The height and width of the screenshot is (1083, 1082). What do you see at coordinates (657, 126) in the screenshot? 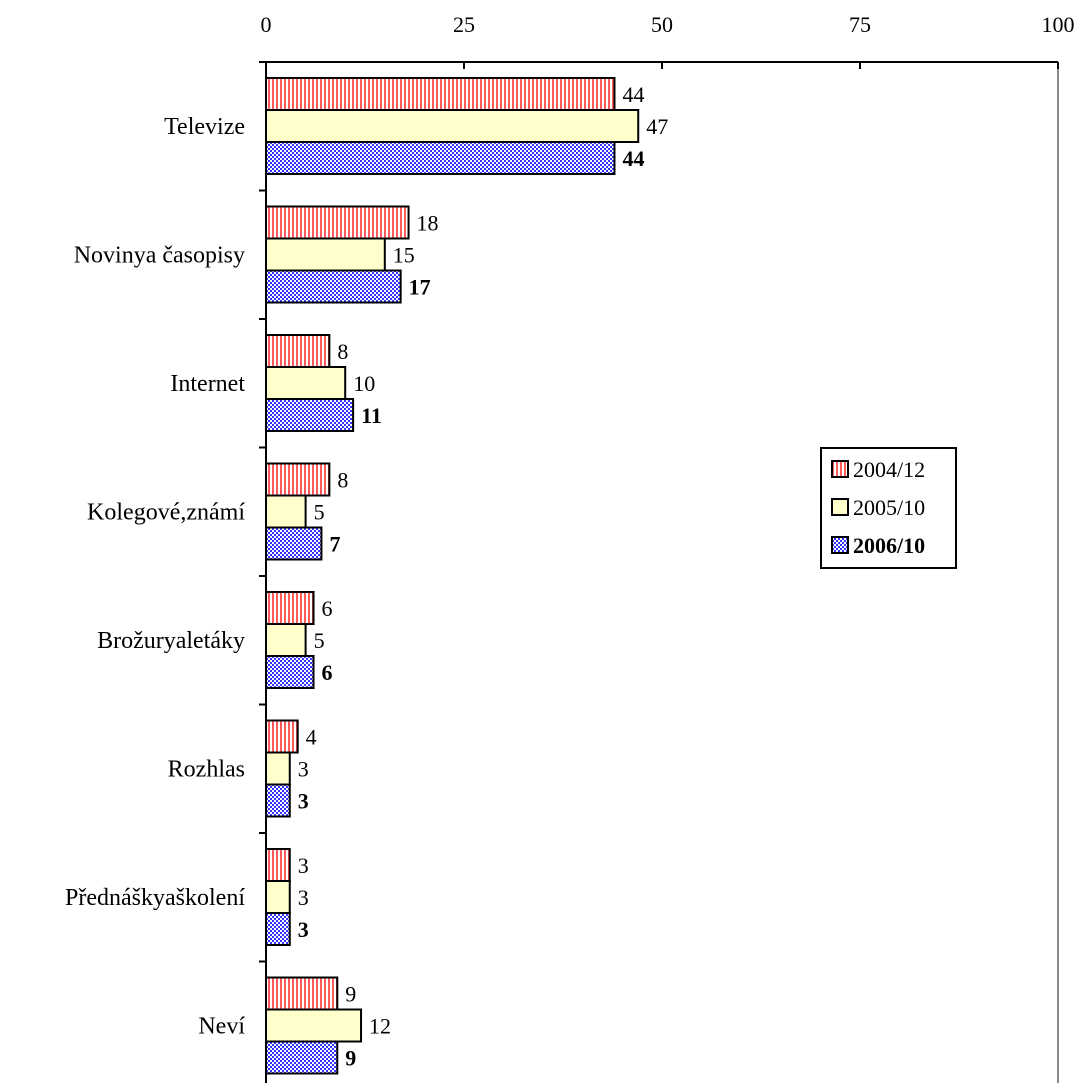
I see `data-label: 47` at bounding box center [657, 126].